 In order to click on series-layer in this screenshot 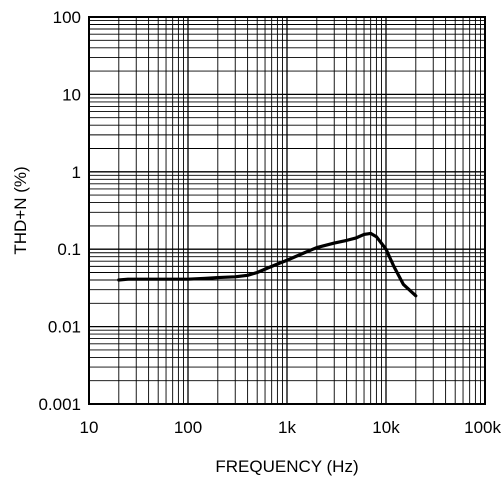, I will do `click(267, 264)`.